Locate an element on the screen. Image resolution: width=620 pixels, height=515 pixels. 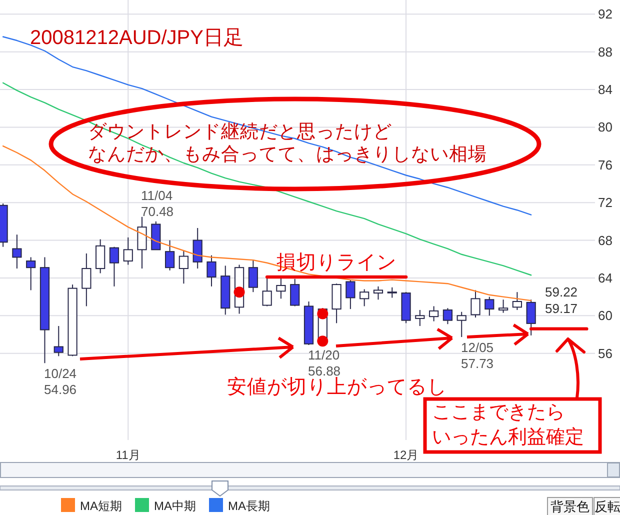
annotation: 11/20 56.88 is located at coordinates (324, 363).